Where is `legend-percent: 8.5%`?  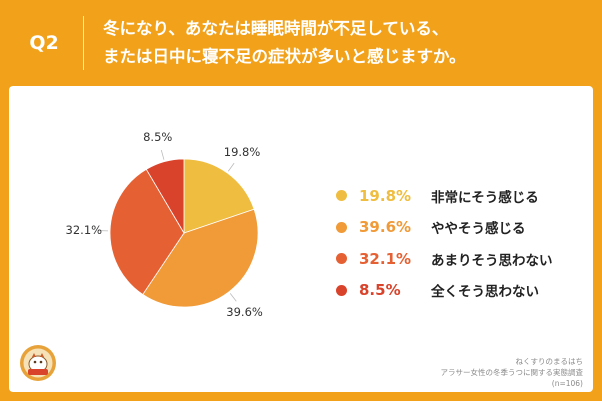 legend-percent: 8.5% is located at coordinates (380, 290).